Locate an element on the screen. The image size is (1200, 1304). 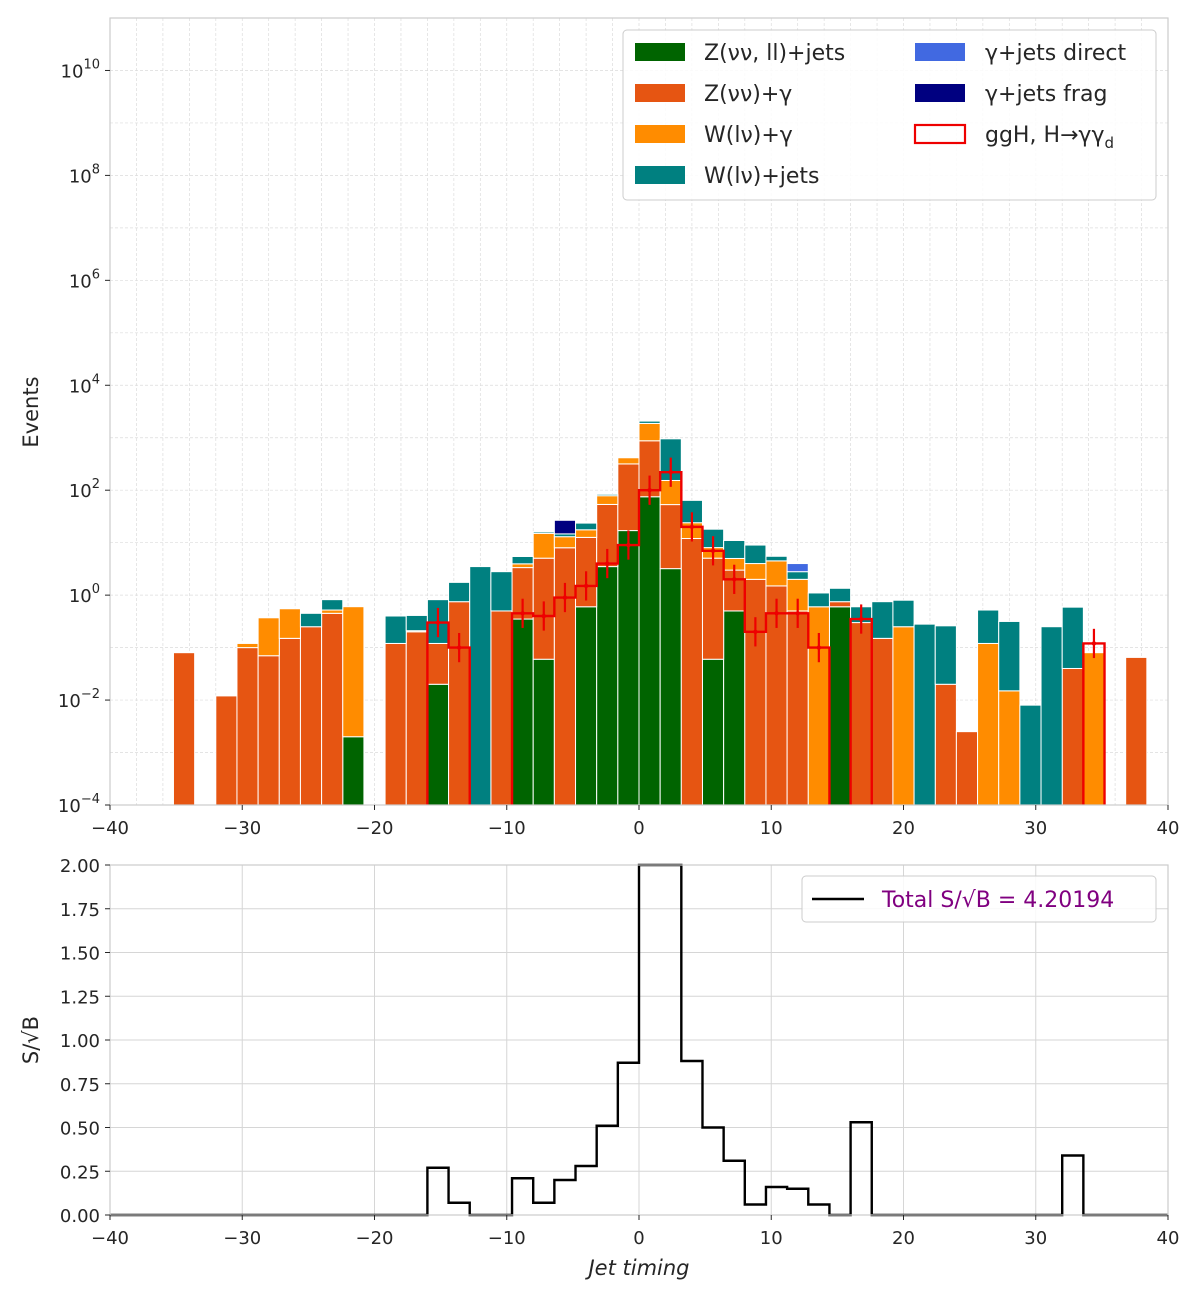
legend-label: W(lν)+γ is located at coordinates (748, 135).